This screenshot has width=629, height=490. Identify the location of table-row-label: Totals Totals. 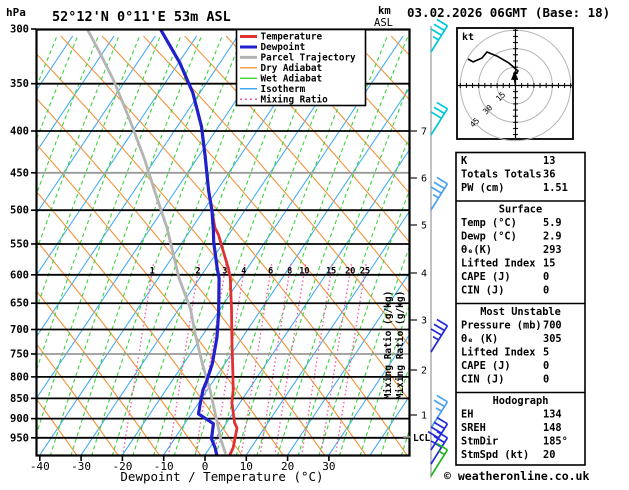
(501, 175).